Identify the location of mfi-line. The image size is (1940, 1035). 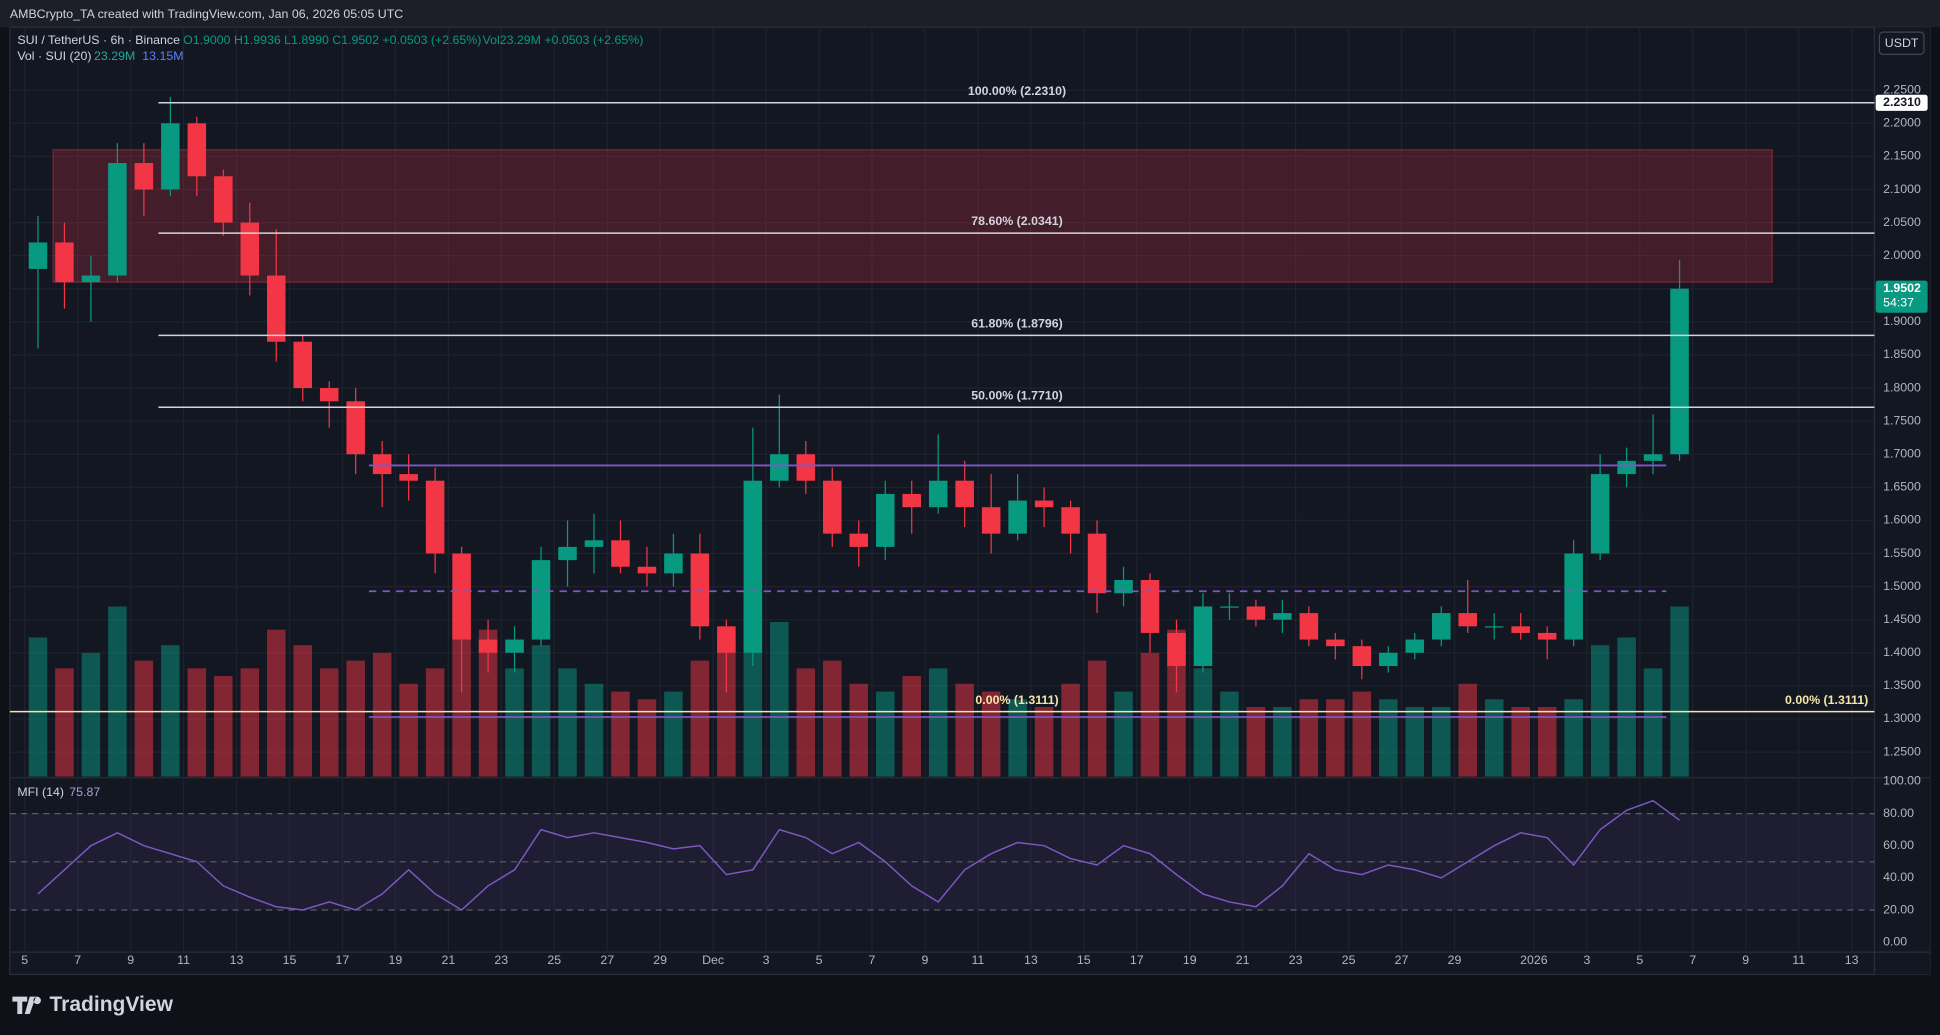
(859, 855).